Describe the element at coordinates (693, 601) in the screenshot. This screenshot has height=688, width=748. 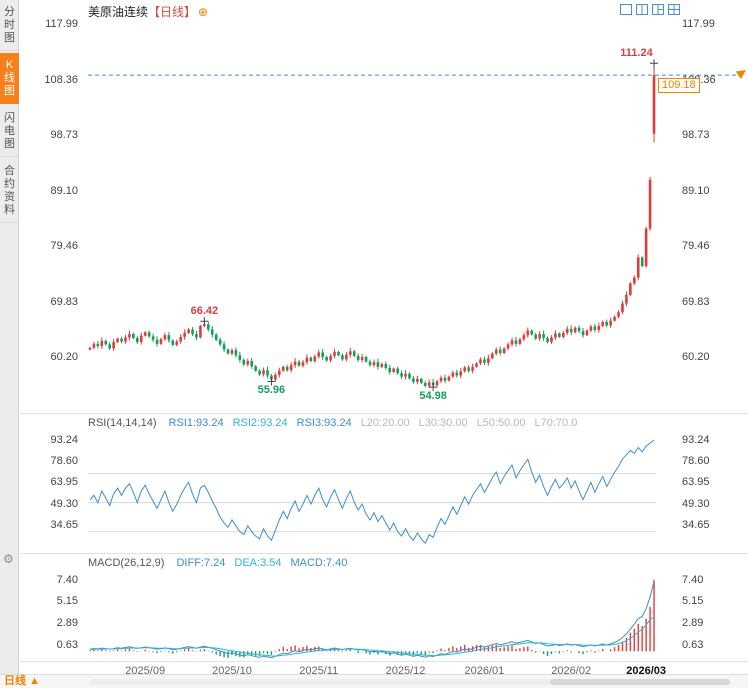
I see `macd-tick-right: 5.15` at that location.